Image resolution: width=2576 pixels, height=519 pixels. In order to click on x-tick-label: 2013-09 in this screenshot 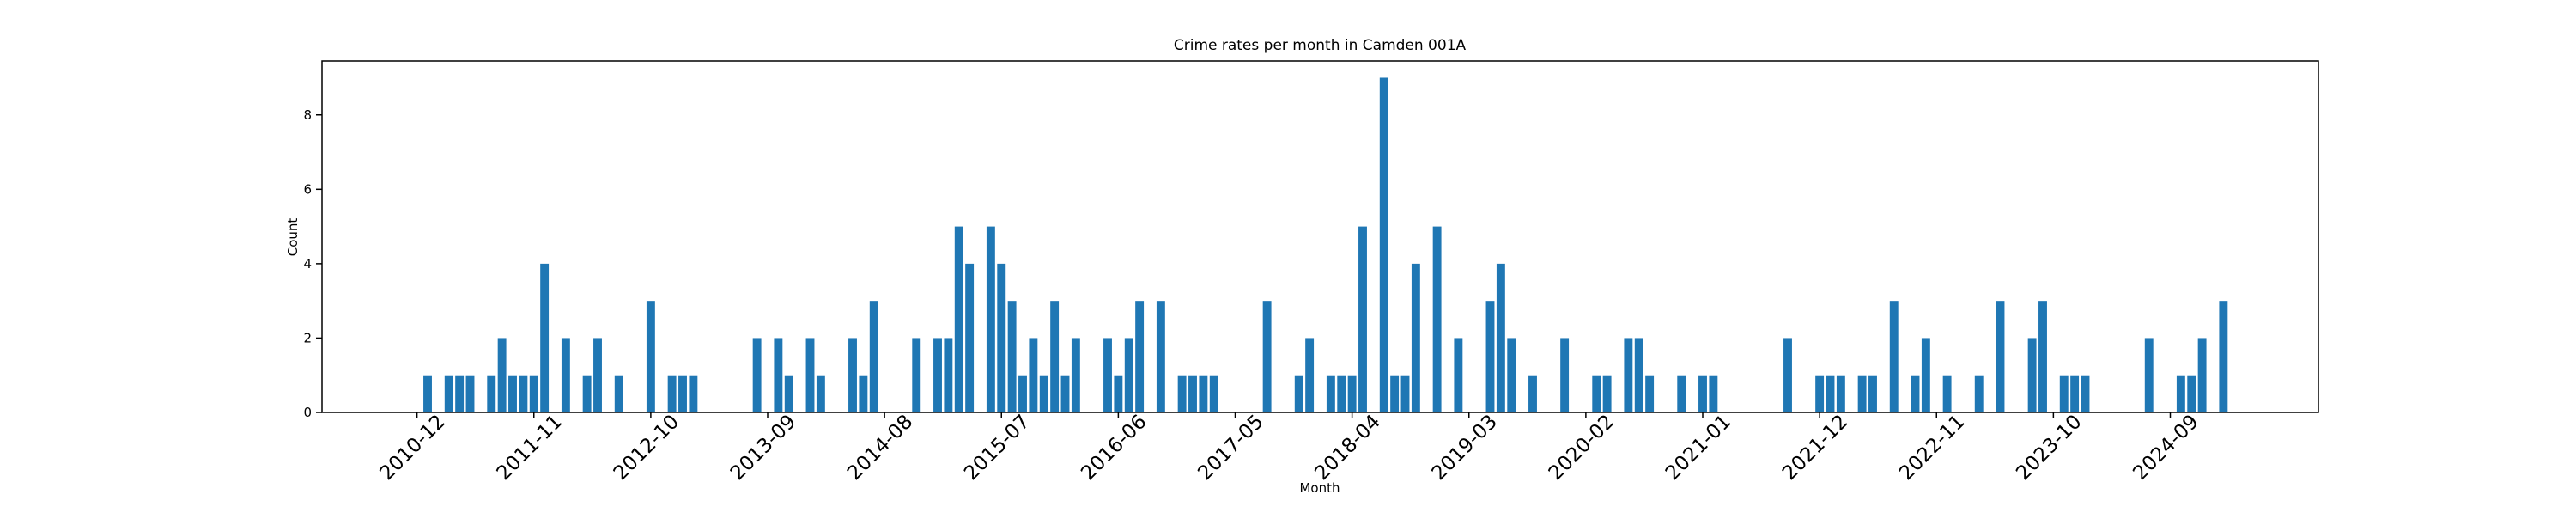, I will do `click(763, 448)`.